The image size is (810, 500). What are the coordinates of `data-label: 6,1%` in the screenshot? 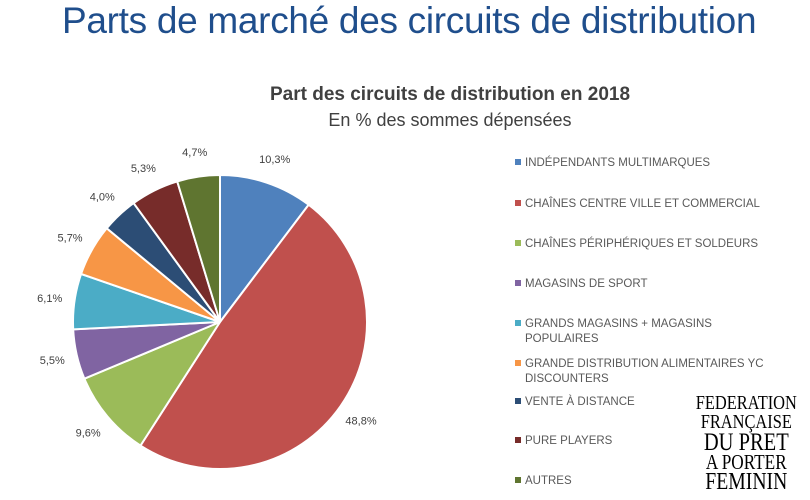 It's located at (49, 299).